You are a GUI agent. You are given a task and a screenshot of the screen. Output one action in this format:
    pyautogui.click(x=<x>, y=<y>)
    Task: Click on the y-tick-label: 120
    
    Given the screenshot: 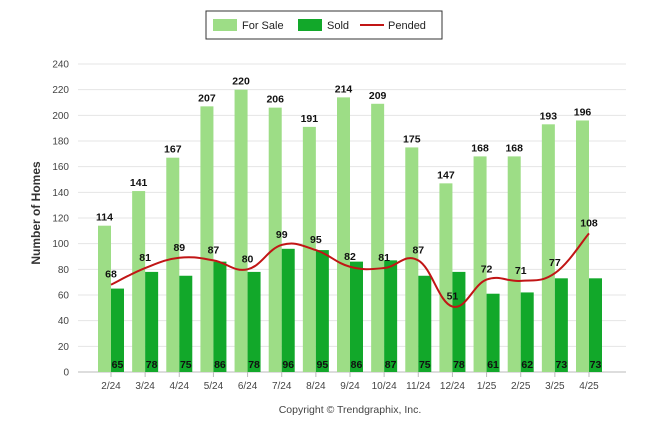 What is the action you would take?
    pyautogui.click(x=60, y=219)
    